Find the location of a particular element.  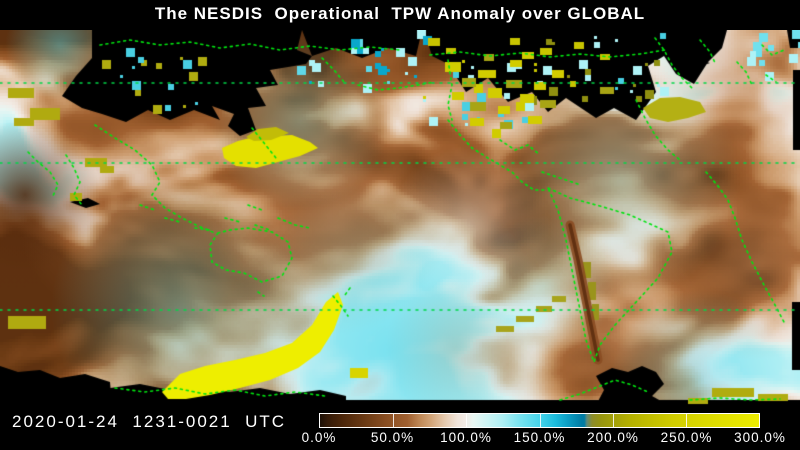

colorbar-label: 150.0% is located at coordinates (539, 437).